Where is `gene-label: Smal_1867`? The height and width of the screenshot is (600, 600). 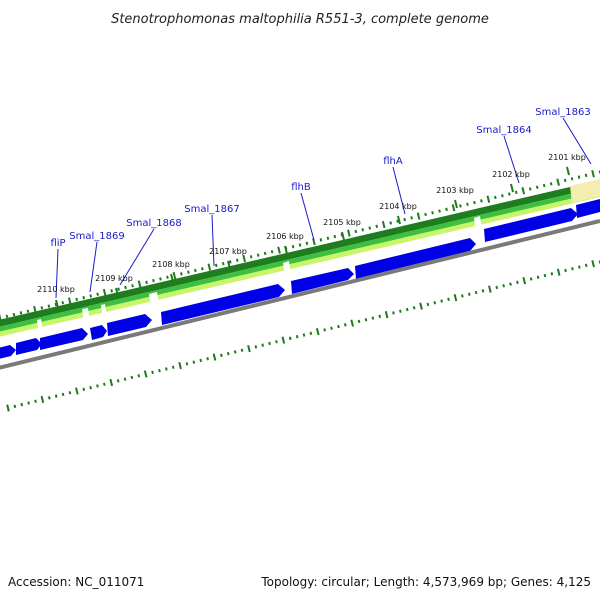
gene-label: Smal_1867 is located at coordinates (211, 209).